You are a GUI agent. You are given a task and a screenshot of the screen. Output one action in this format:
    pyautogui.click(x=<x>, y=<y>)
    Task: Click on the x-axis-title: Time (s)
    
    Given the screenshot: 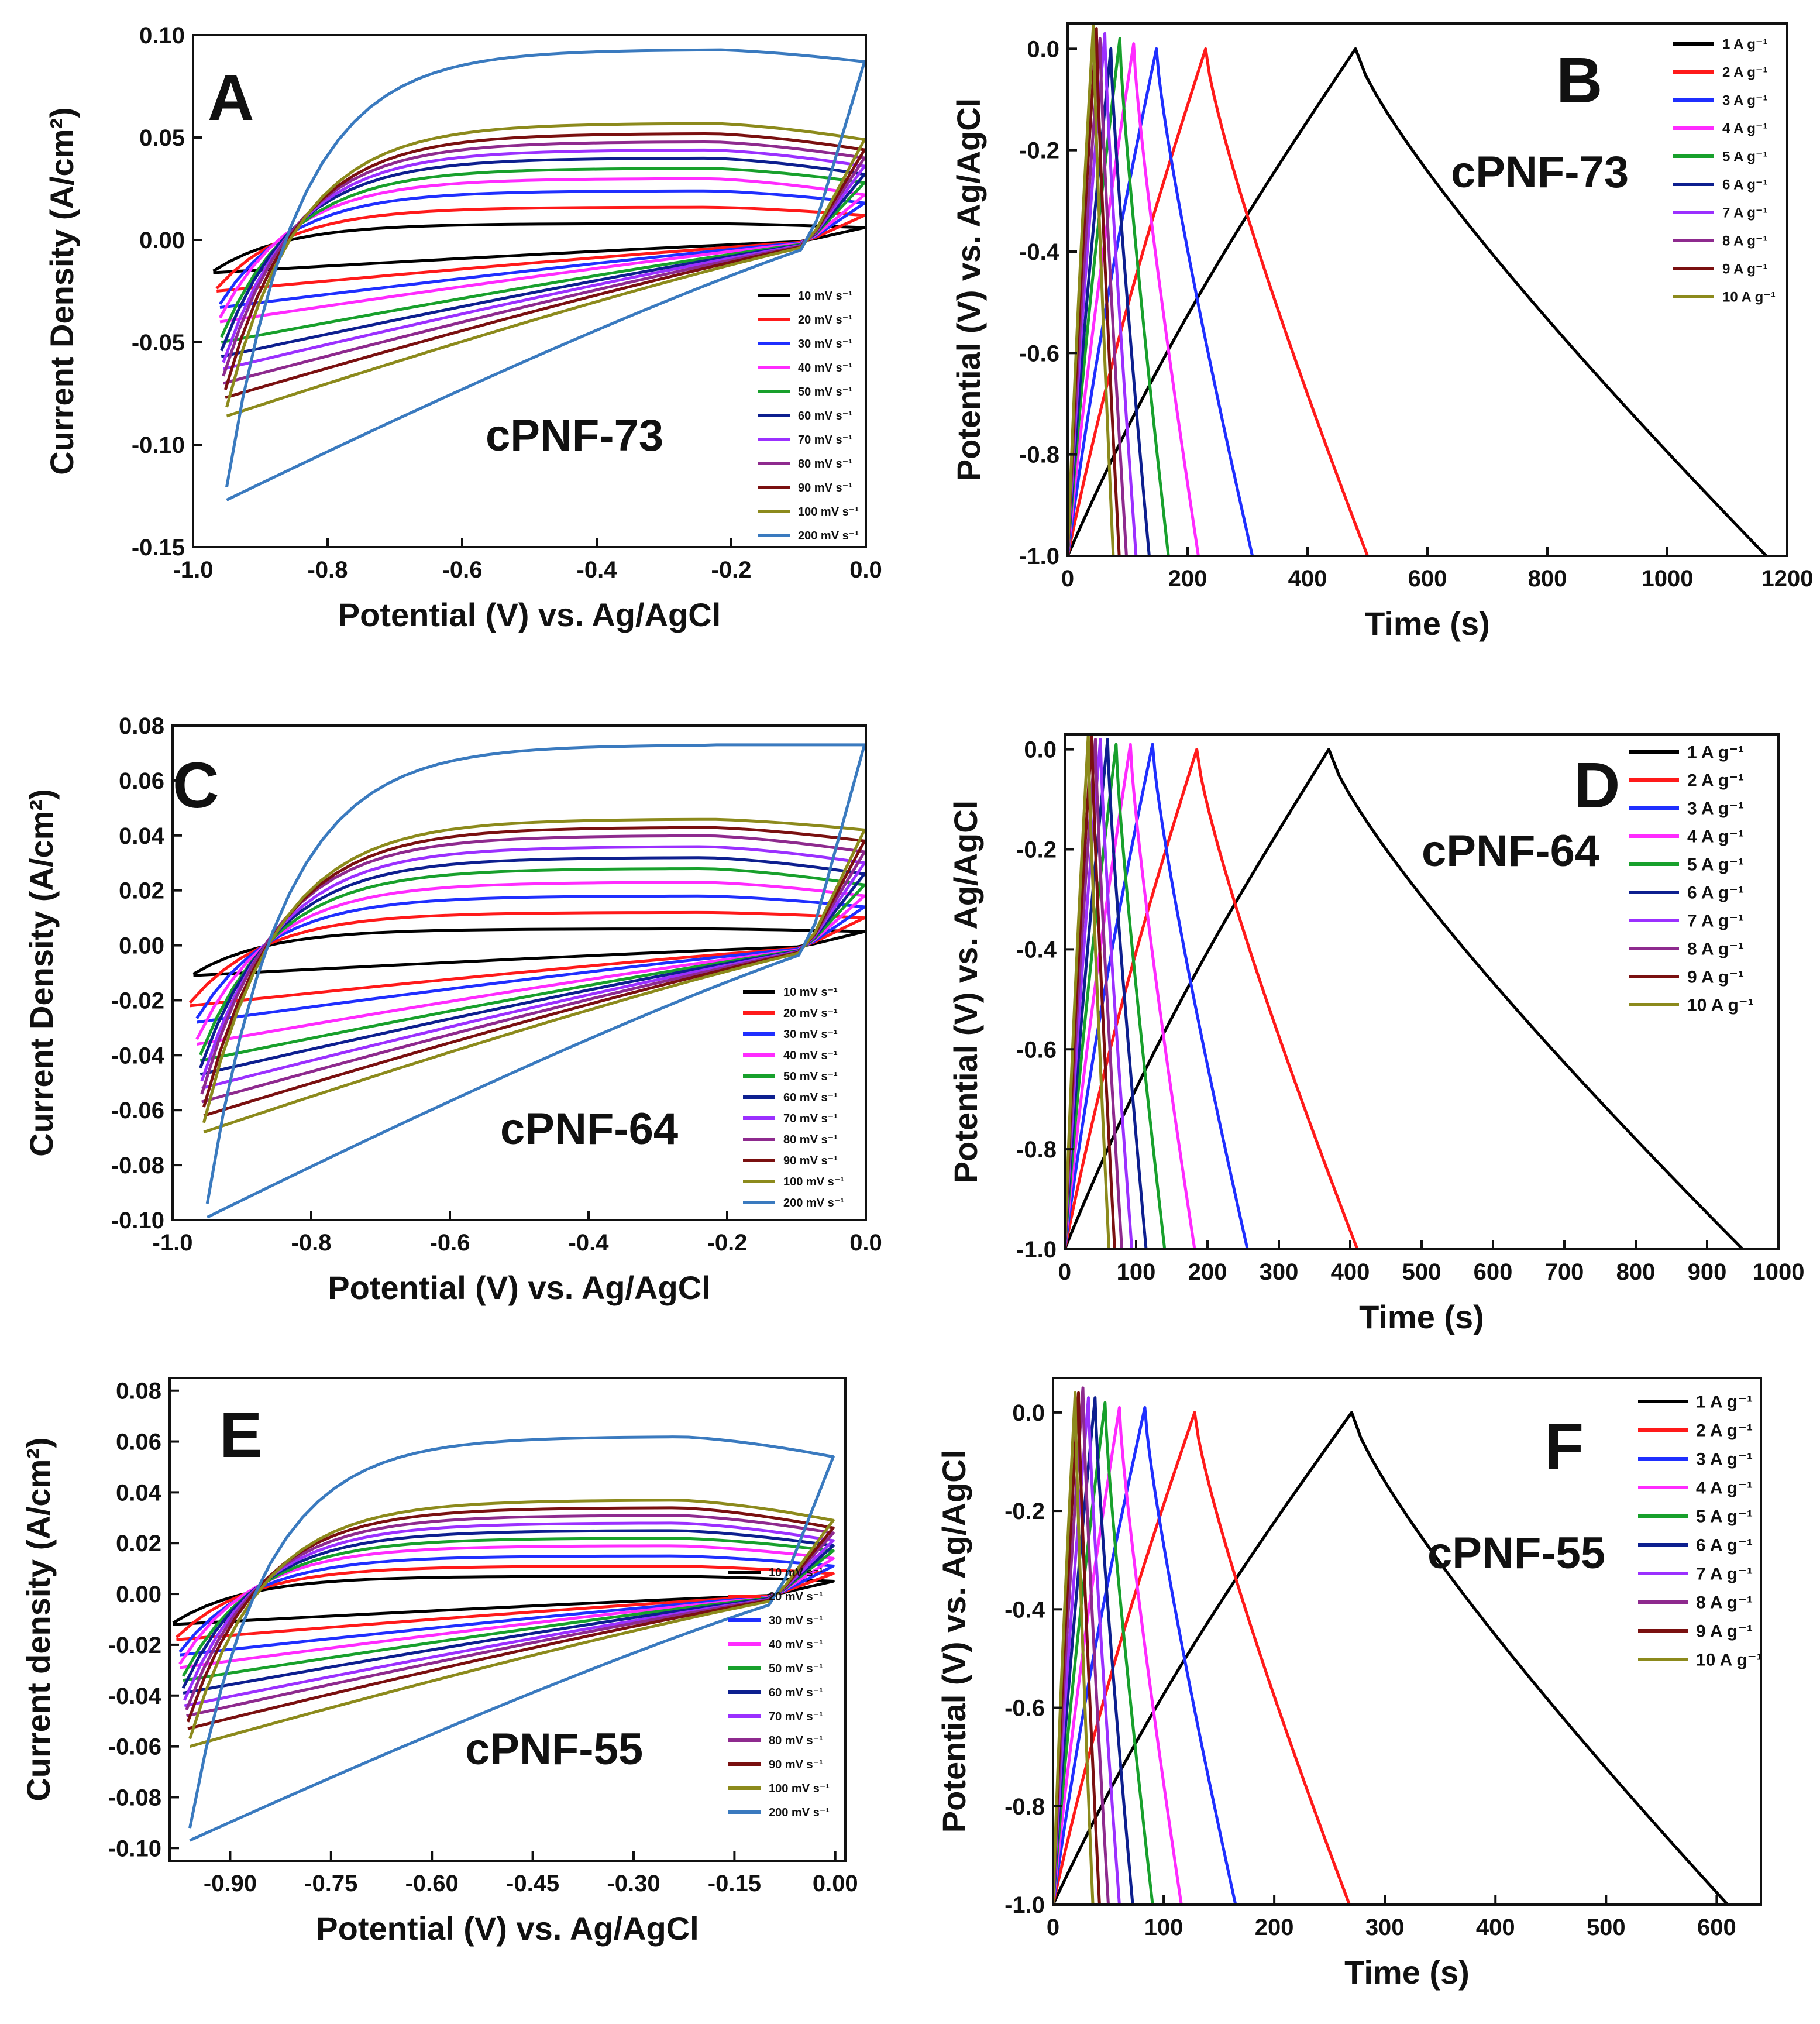 What is the action you would take?
    pyautogui.click(x=1421, y=1316)
    